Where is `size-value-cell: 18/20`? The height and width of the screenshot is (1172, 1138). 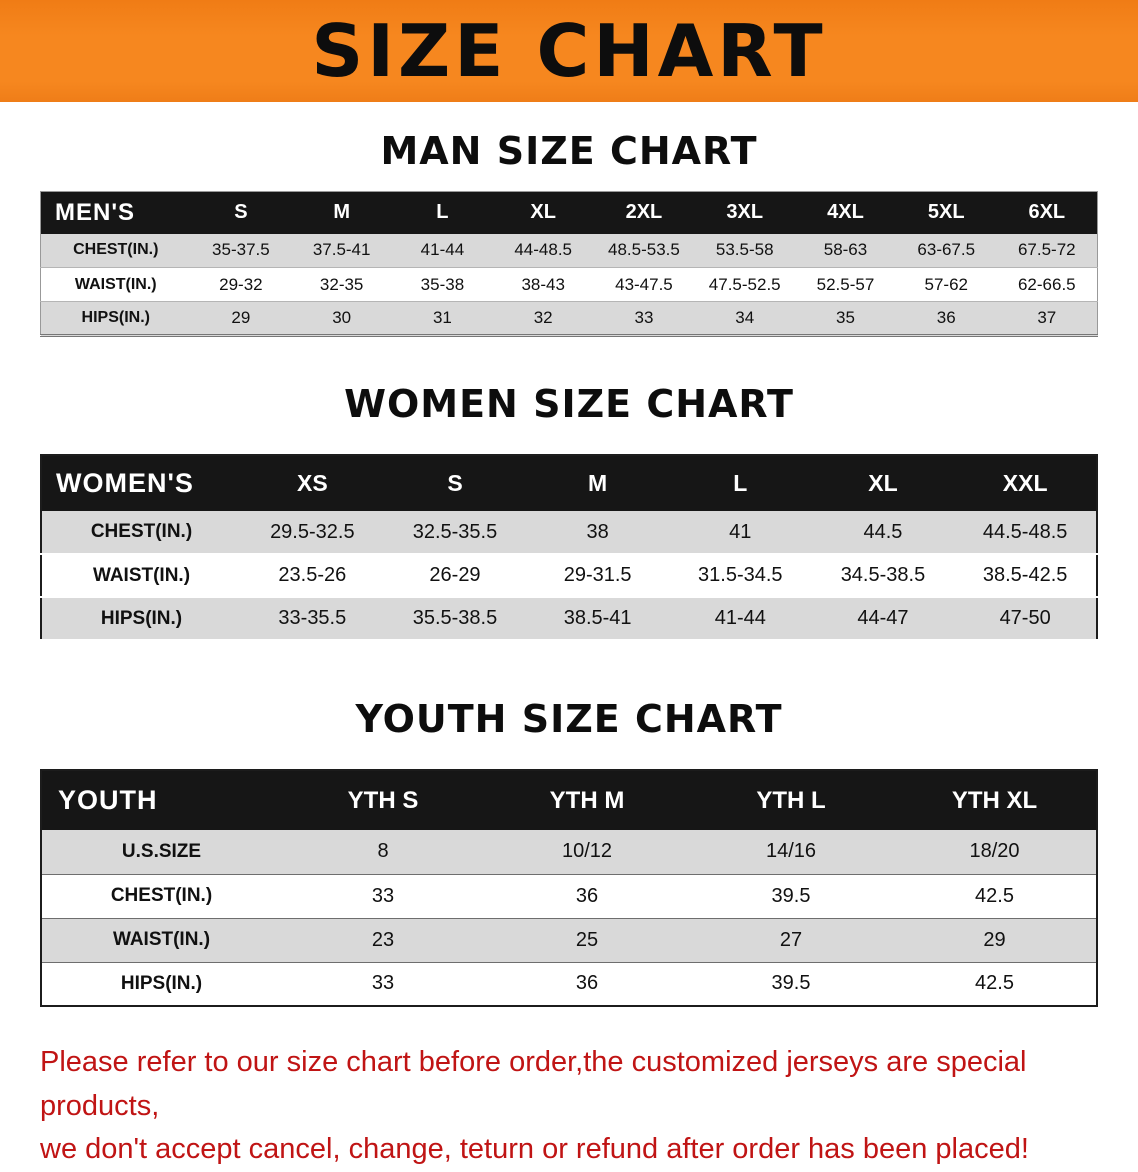
size-value-cell: 18/20 is located at coordinates (994, 851).